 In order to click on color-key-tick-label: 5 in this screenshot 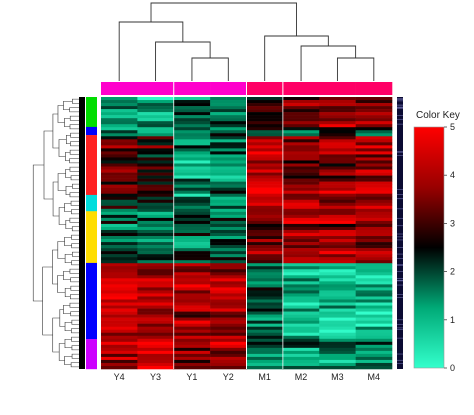, I will do `click(452, 127)`.